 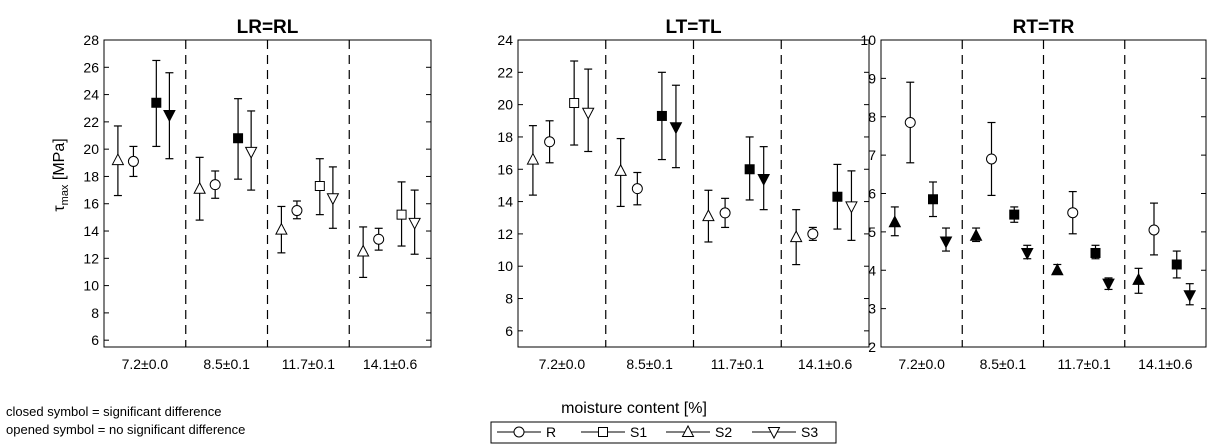 What do you see at coordinates (809, 432) in the screenshot?
I see `legend-label: S3` at bounding box center [809, 432].